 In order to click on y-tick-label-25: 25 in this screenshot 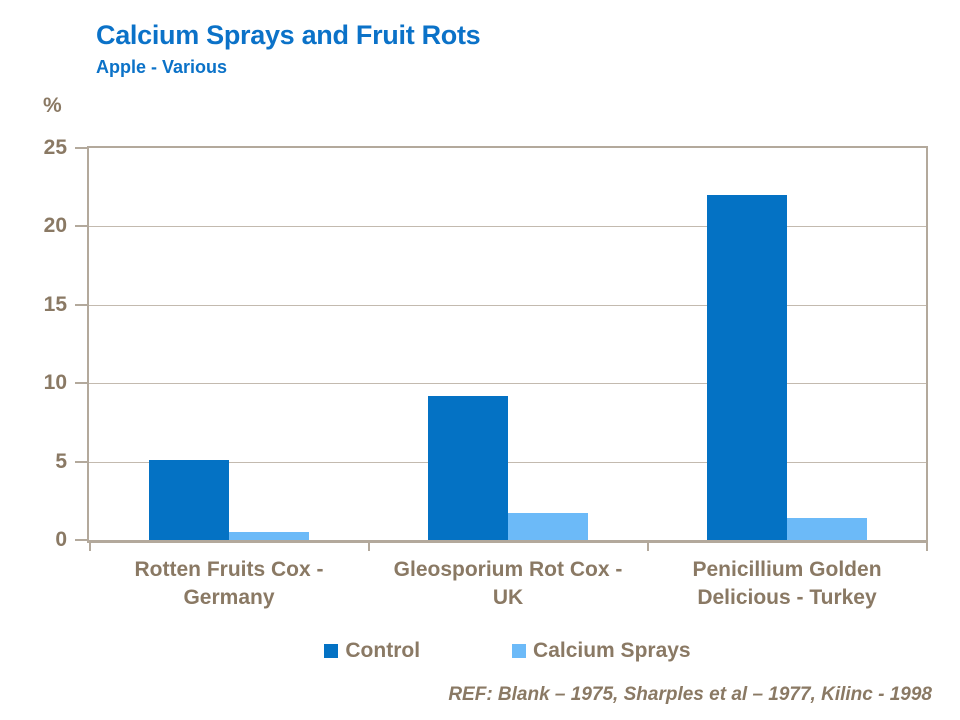, I will do `click(55, 147)`.